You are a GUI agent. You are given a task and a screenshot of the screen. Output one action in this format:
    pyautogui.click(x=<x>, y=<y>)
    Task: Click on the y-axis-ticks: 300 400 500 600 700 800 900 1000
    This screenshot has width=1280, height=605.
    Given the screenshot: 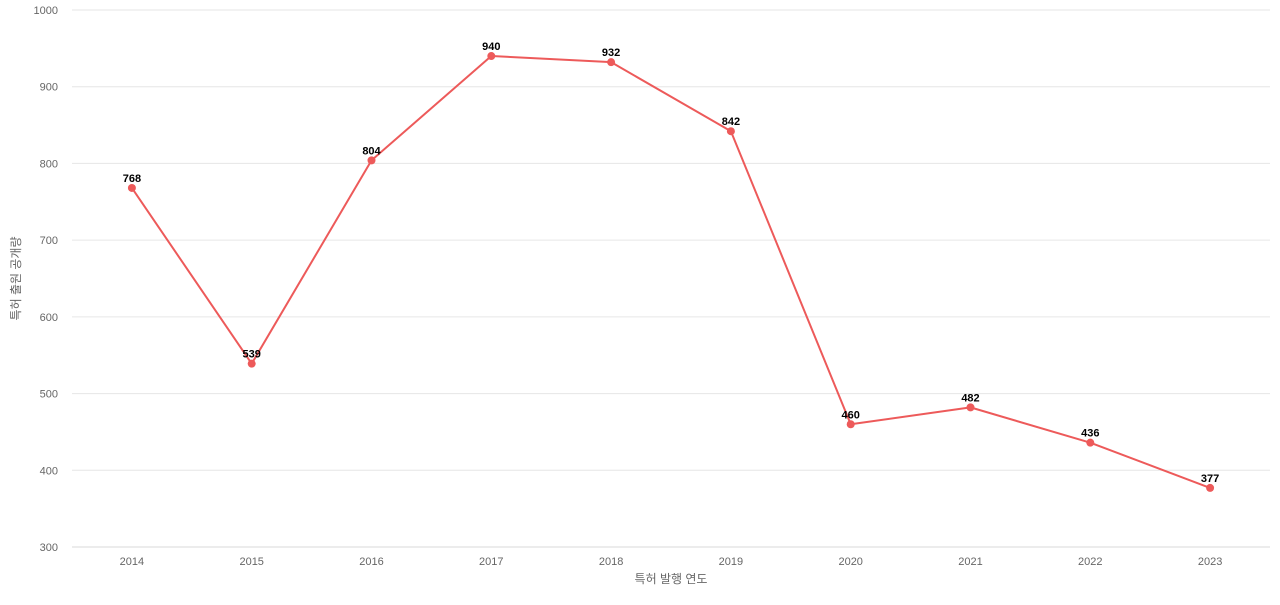 What is the action you would take?
    pyautogui.click(x=46, y=279)
    